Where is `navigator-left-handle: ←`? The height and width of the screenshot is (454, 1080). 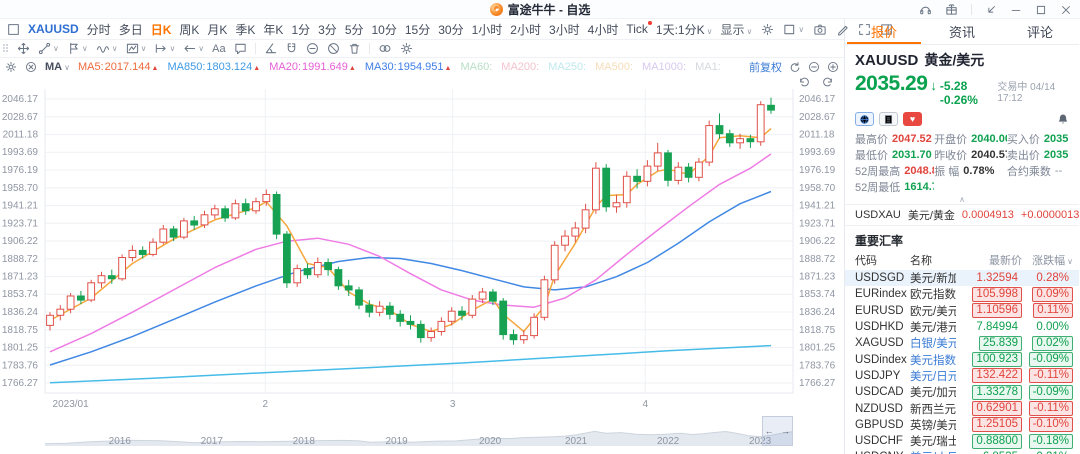 navigator-left-handle: ← is located at coordinates (769, 431).